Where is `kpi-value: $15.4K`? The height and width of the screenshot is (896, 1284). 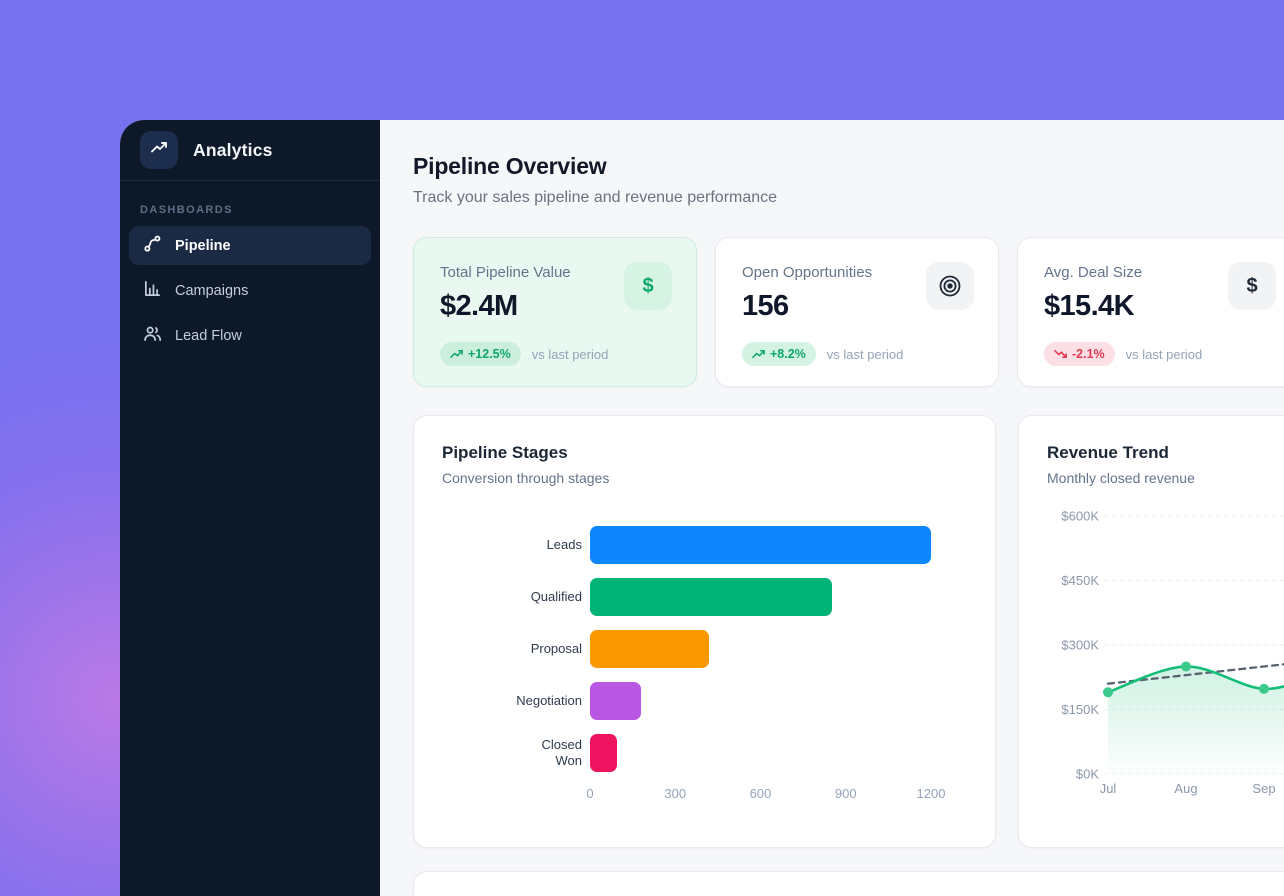
kpi-value: $15.4K is located at coordinates (1089, 306).